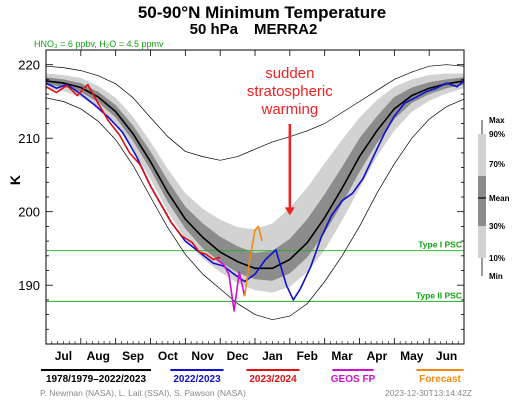 This screenshot has width=520, height=401. I want to click on y-tick-label: 200, so click(29, 212).